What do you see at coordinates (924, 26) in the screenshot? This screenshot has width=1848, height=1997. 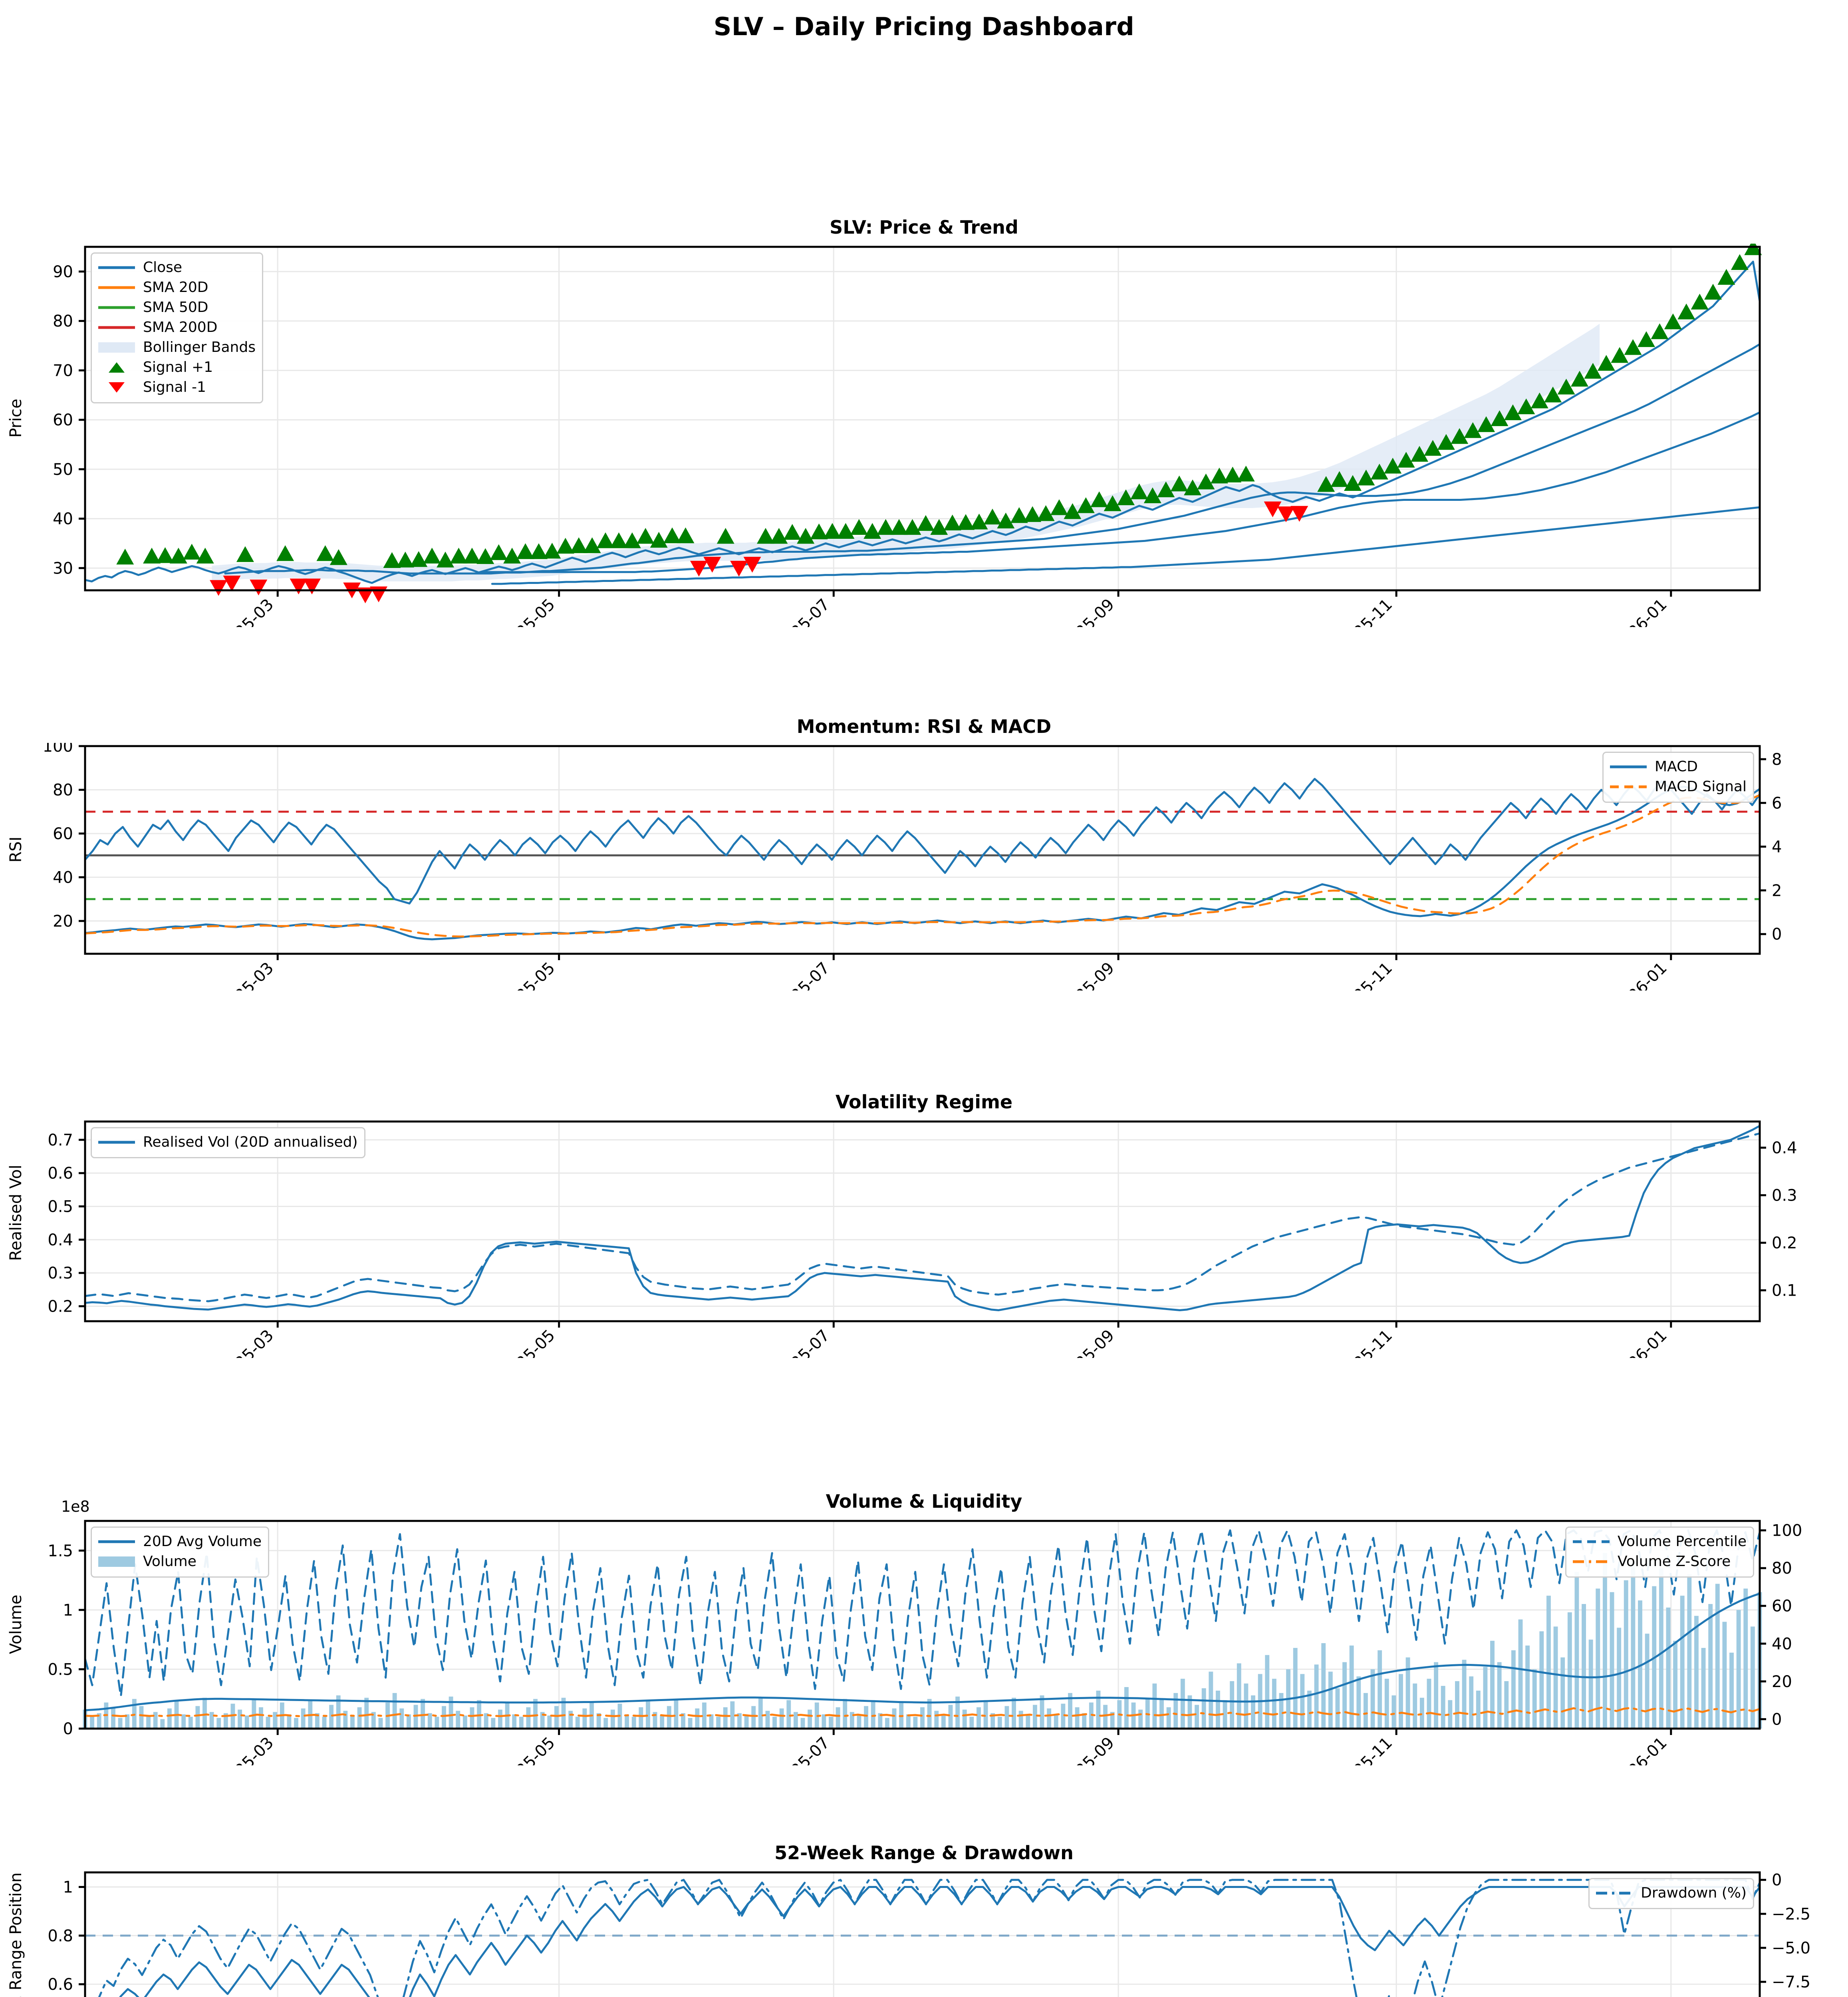 I see `figure-title: SLV – Daily Pricing Dashboard` at bounding box center [924, 26].